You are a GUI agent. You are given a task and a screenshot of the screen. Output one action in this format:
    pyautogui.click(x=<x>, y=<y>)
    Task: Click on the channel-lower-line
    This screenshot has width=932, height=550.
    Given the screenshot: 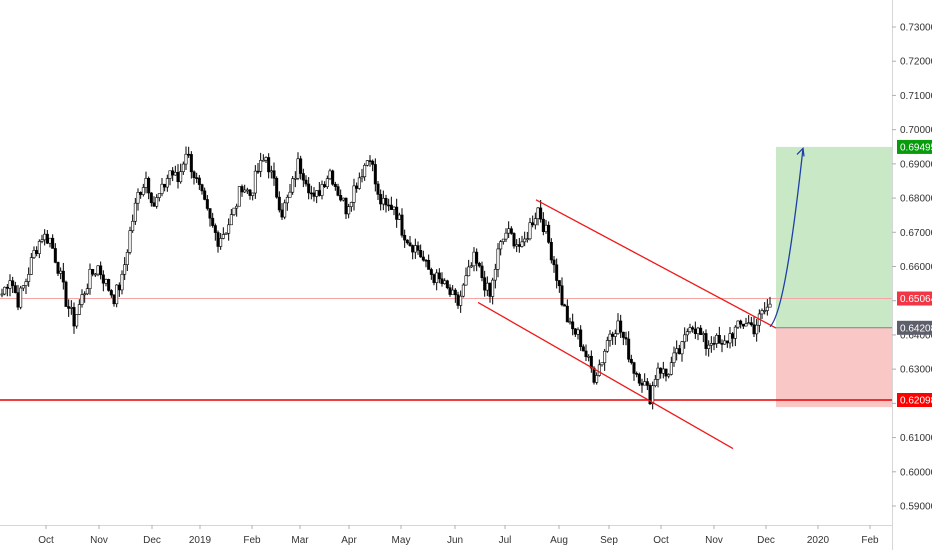 What is the action you would take?
    pyautogui.click(x=605, y=375)
    